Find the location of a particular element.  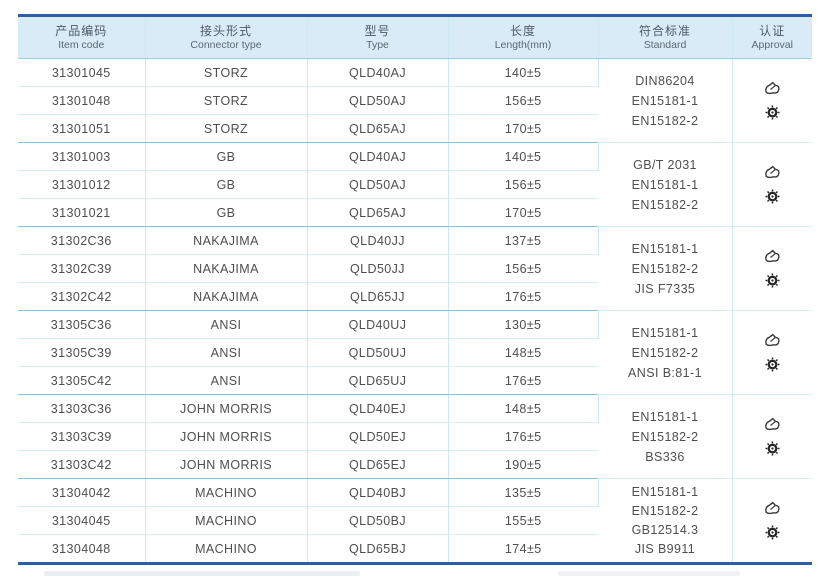

standards-cell: EN15181-1 EN15182-2 JIS F7335 is located at coordinates (665, 268).